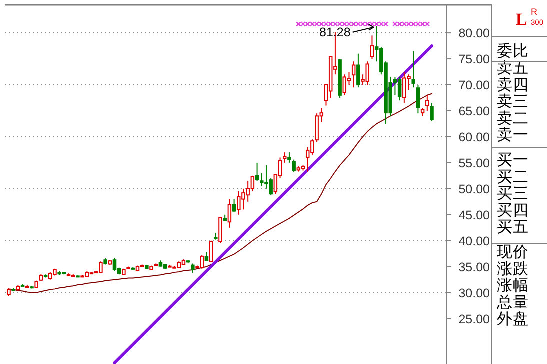 The height and width of the screenshot is (364, 547). What do you see at coordinates (474, 137) in the screenshot?
I see `y-tick-label: 60.00` at bounding box center [474, 137].